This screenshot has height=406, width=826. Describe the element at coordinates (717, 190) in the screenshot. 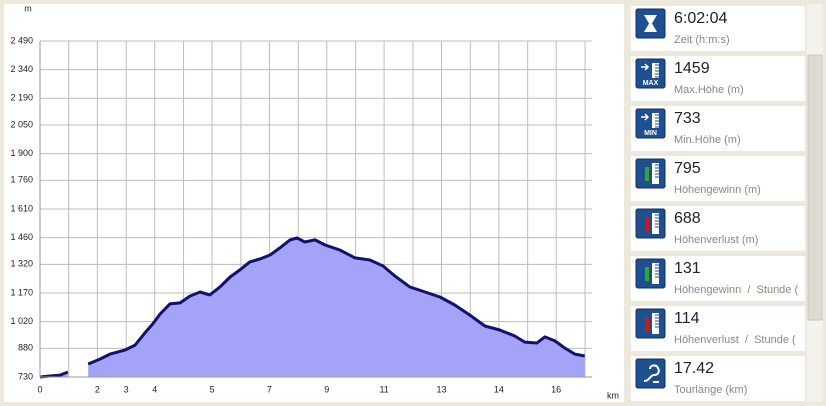

I see `stat-label: Höhengewinn (m)` at that location.